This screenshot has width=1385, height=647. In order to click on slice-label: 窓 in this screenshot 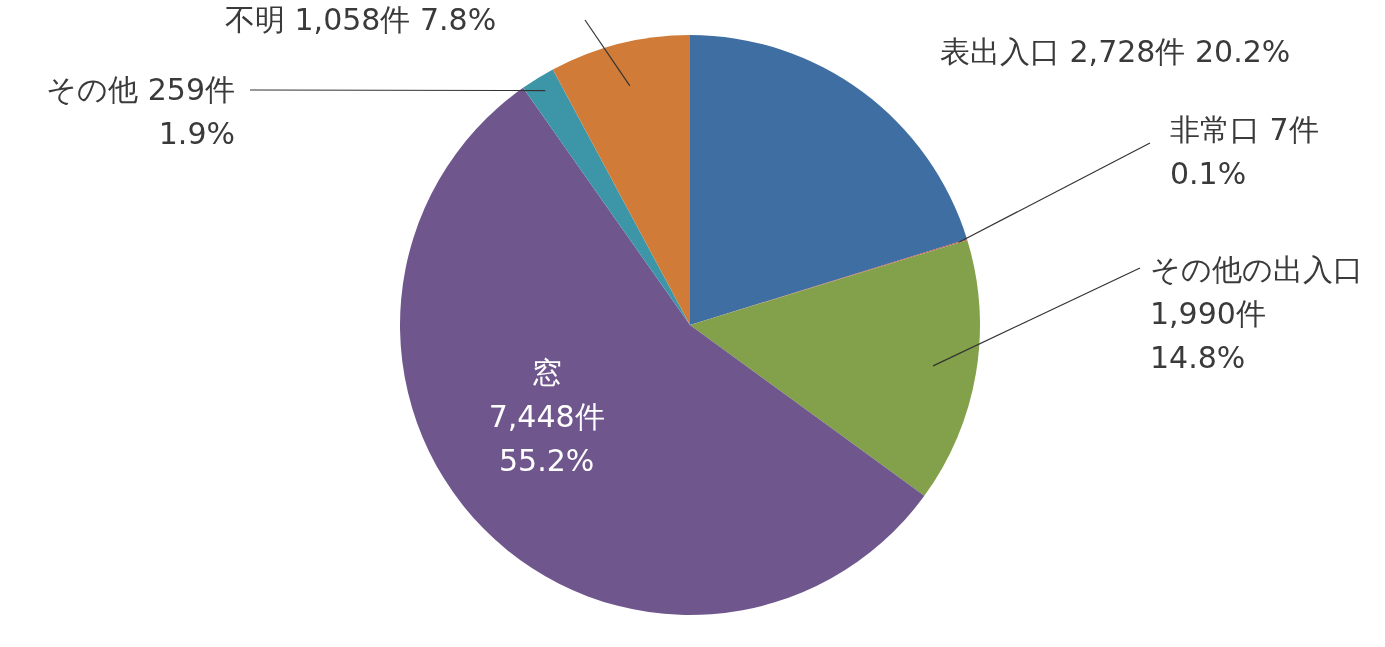, I will do `click(546, 372)`.